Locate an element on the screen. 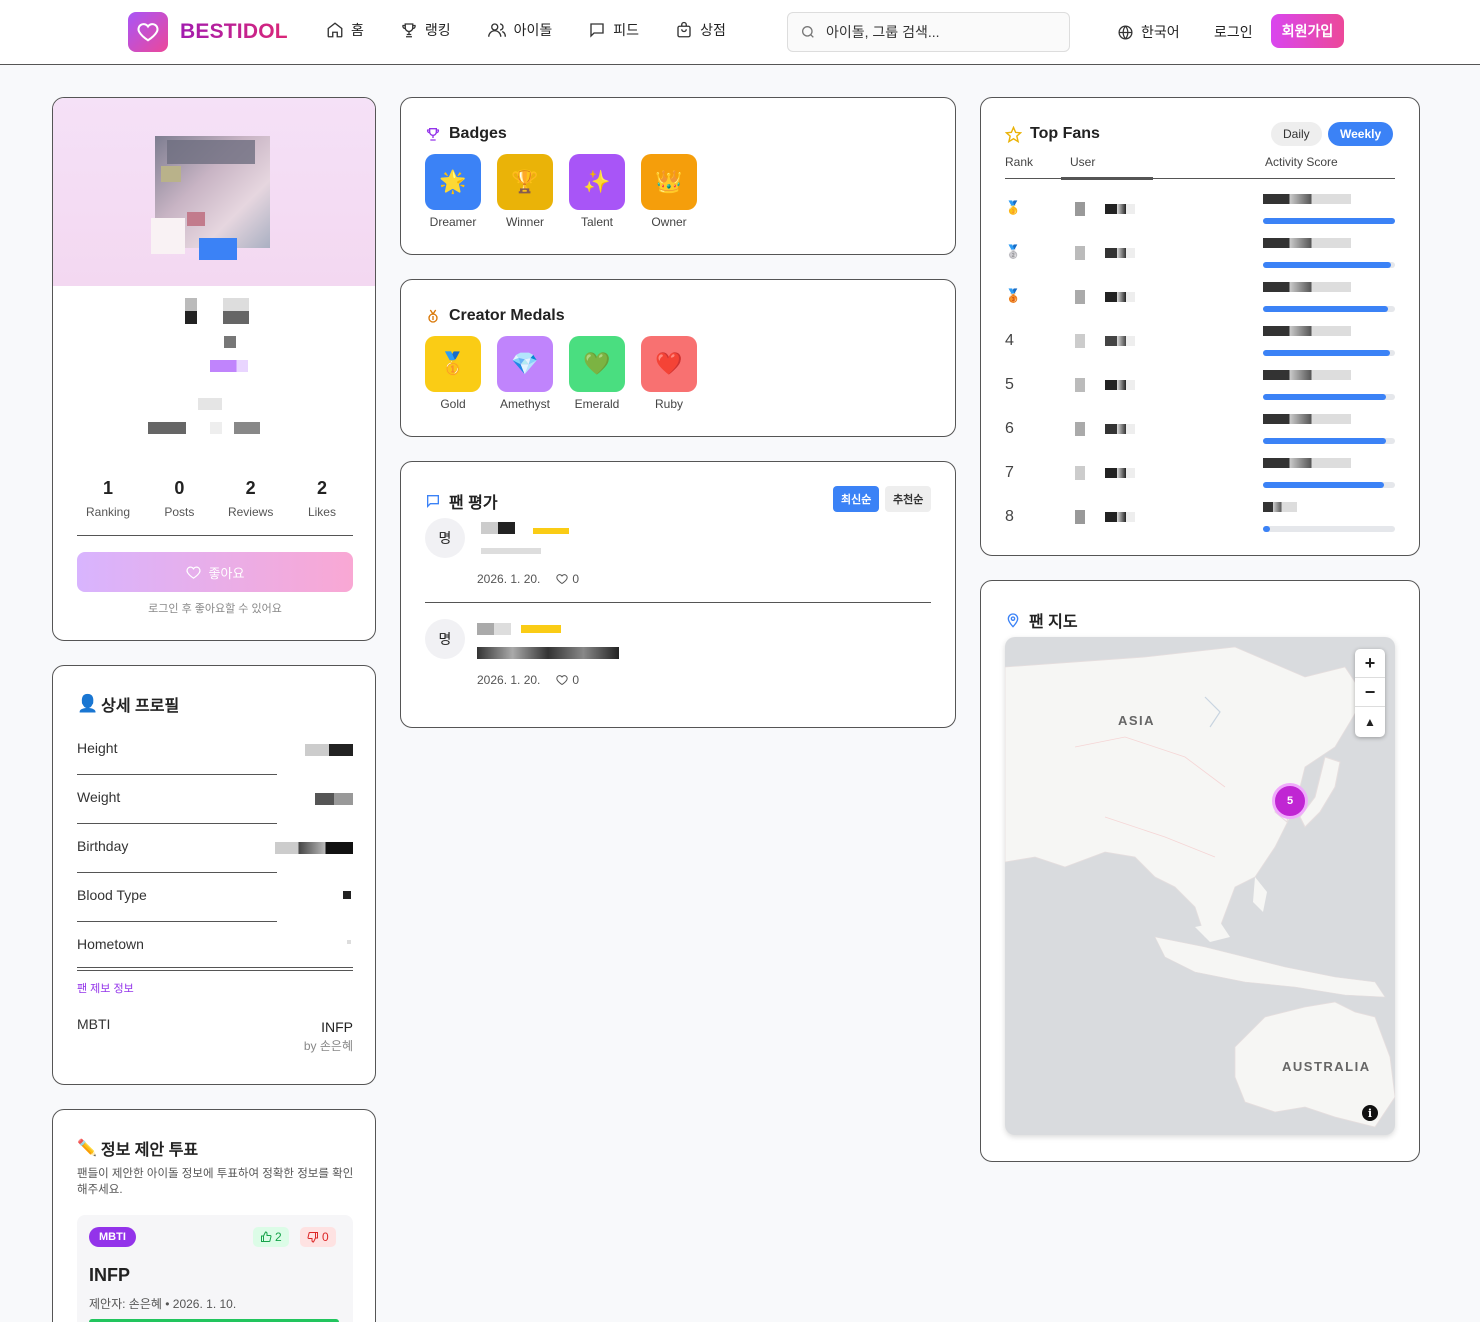  medals-header: Creator Medals is located at coordinates (495, 316).